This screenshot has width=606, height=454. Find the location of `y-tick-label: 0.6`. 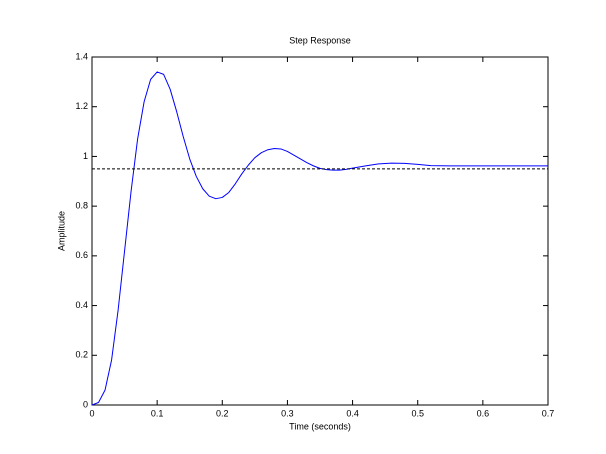

y-tick-label: 0.6 is located at coordinates (81, 255).